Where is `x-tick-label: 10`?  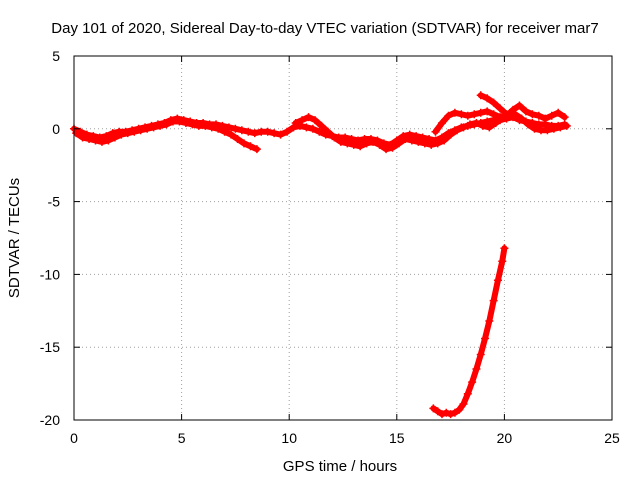
x-tick-label: 10 is located at coordinates (289, 438).